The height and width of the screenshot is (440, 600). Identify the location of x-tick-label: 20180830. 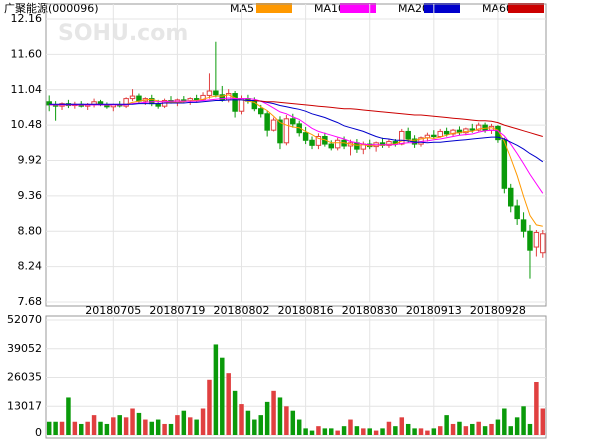
(370, 310).